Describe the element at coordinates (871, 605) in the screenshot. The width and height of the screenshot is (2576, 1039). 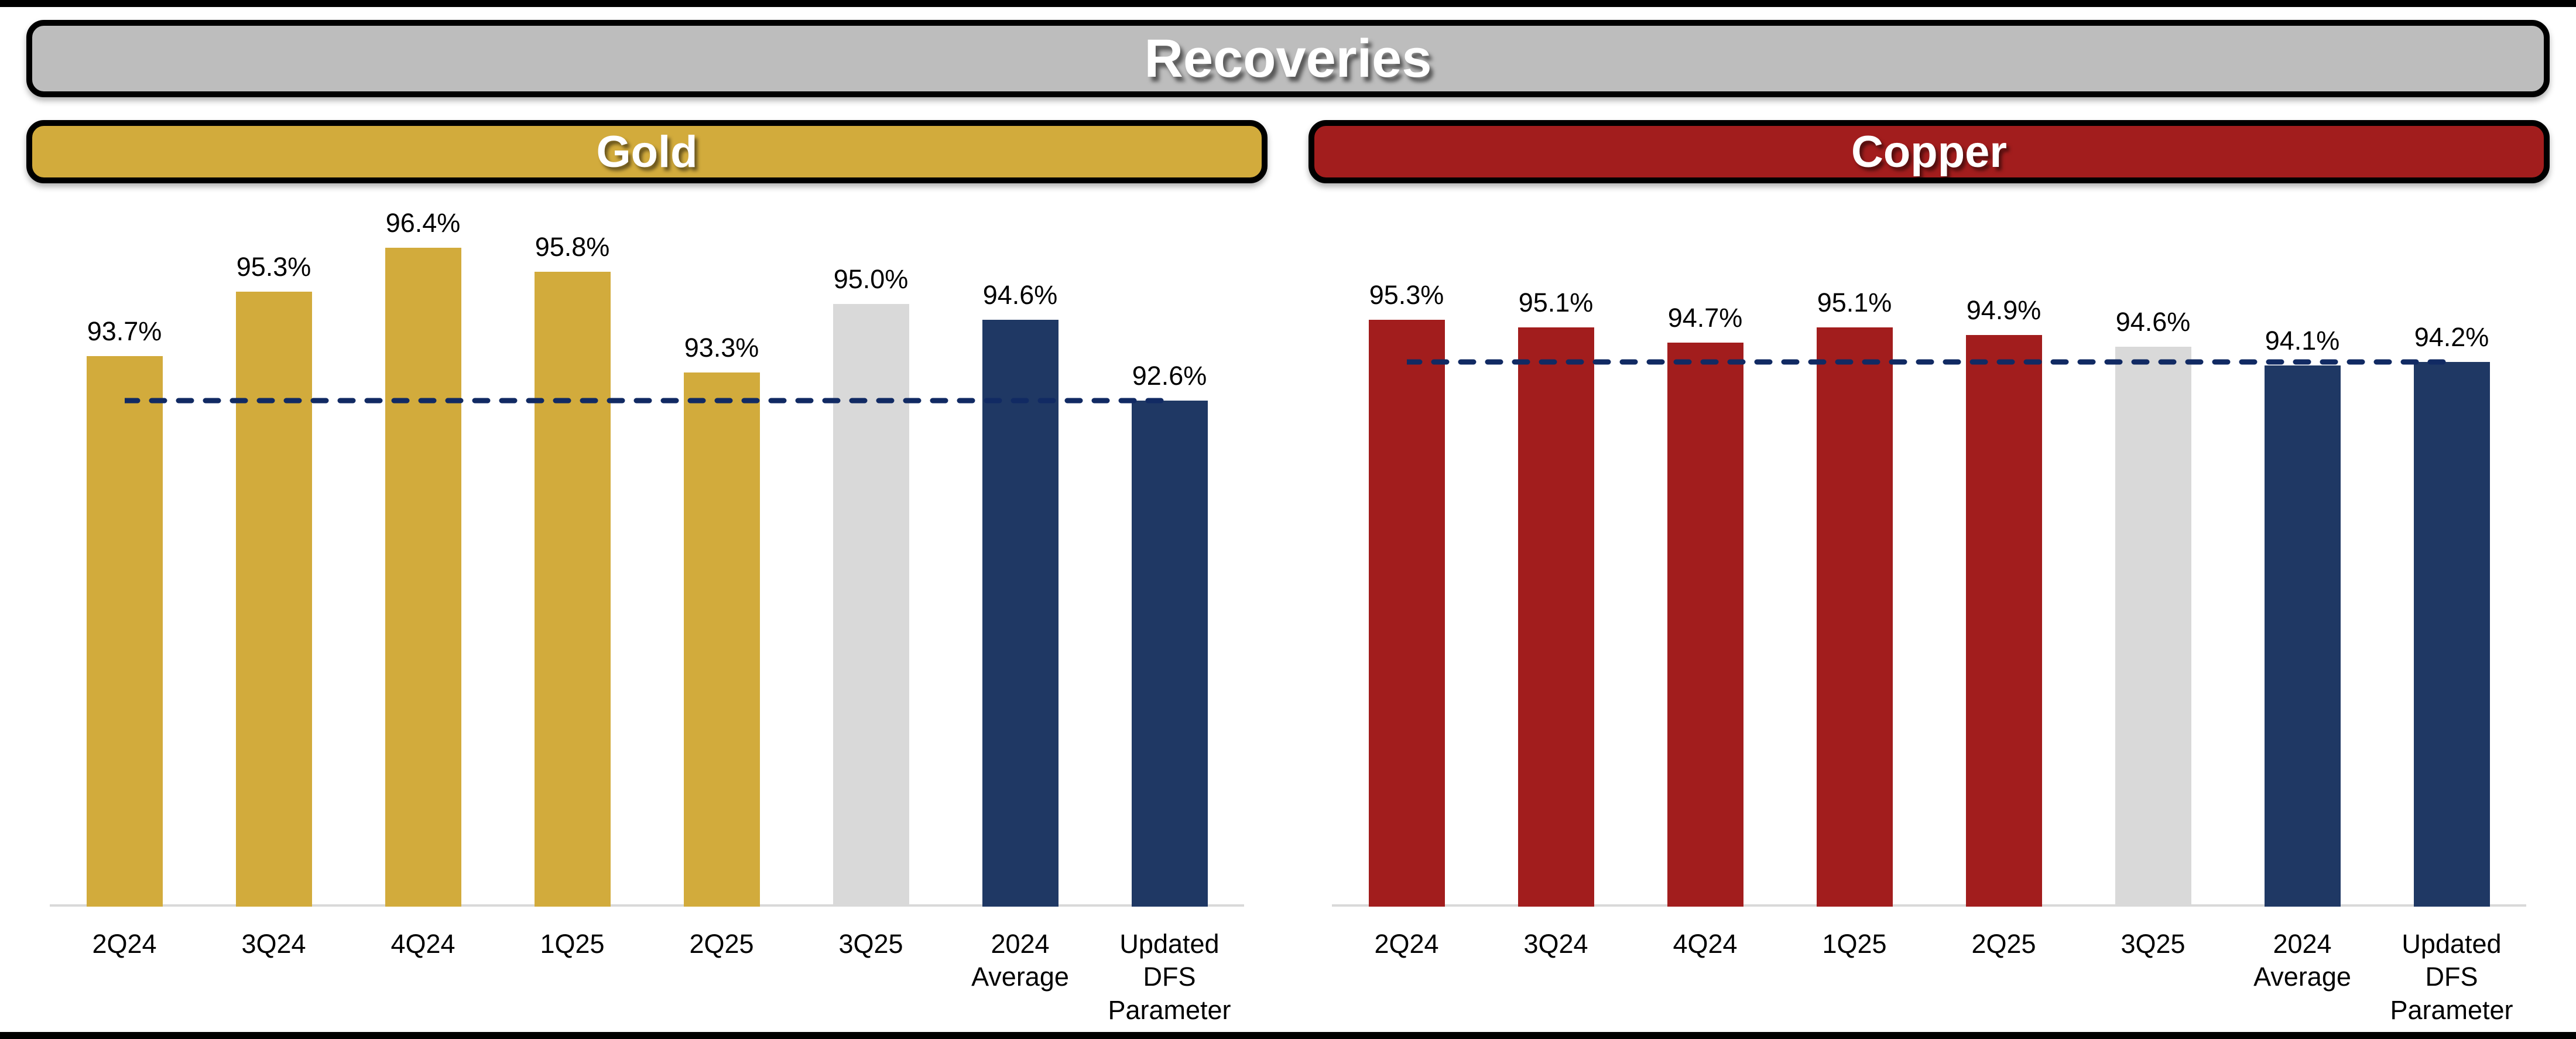
I see `gold-bar-3q25` at that location.